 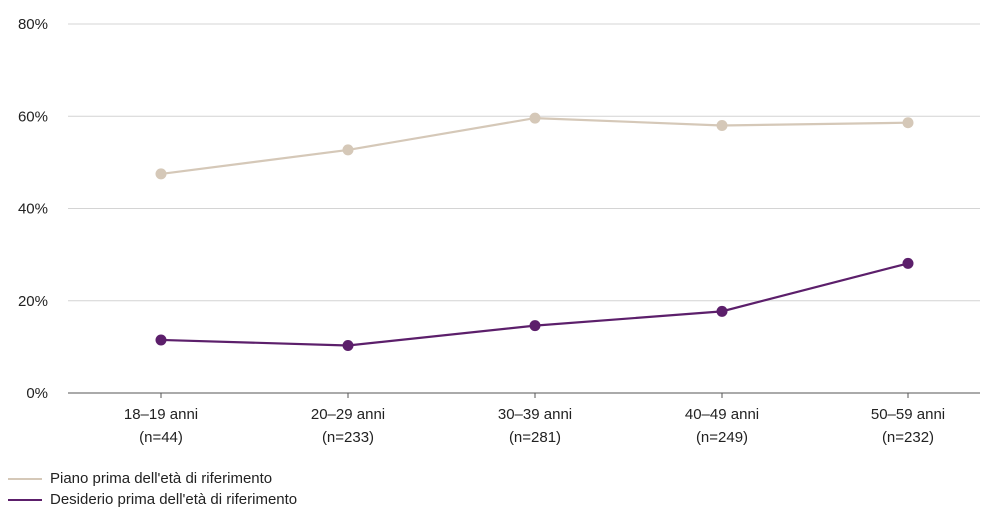 I want to click on y-tick-label-80: 80%, so click(x=33, y=24).